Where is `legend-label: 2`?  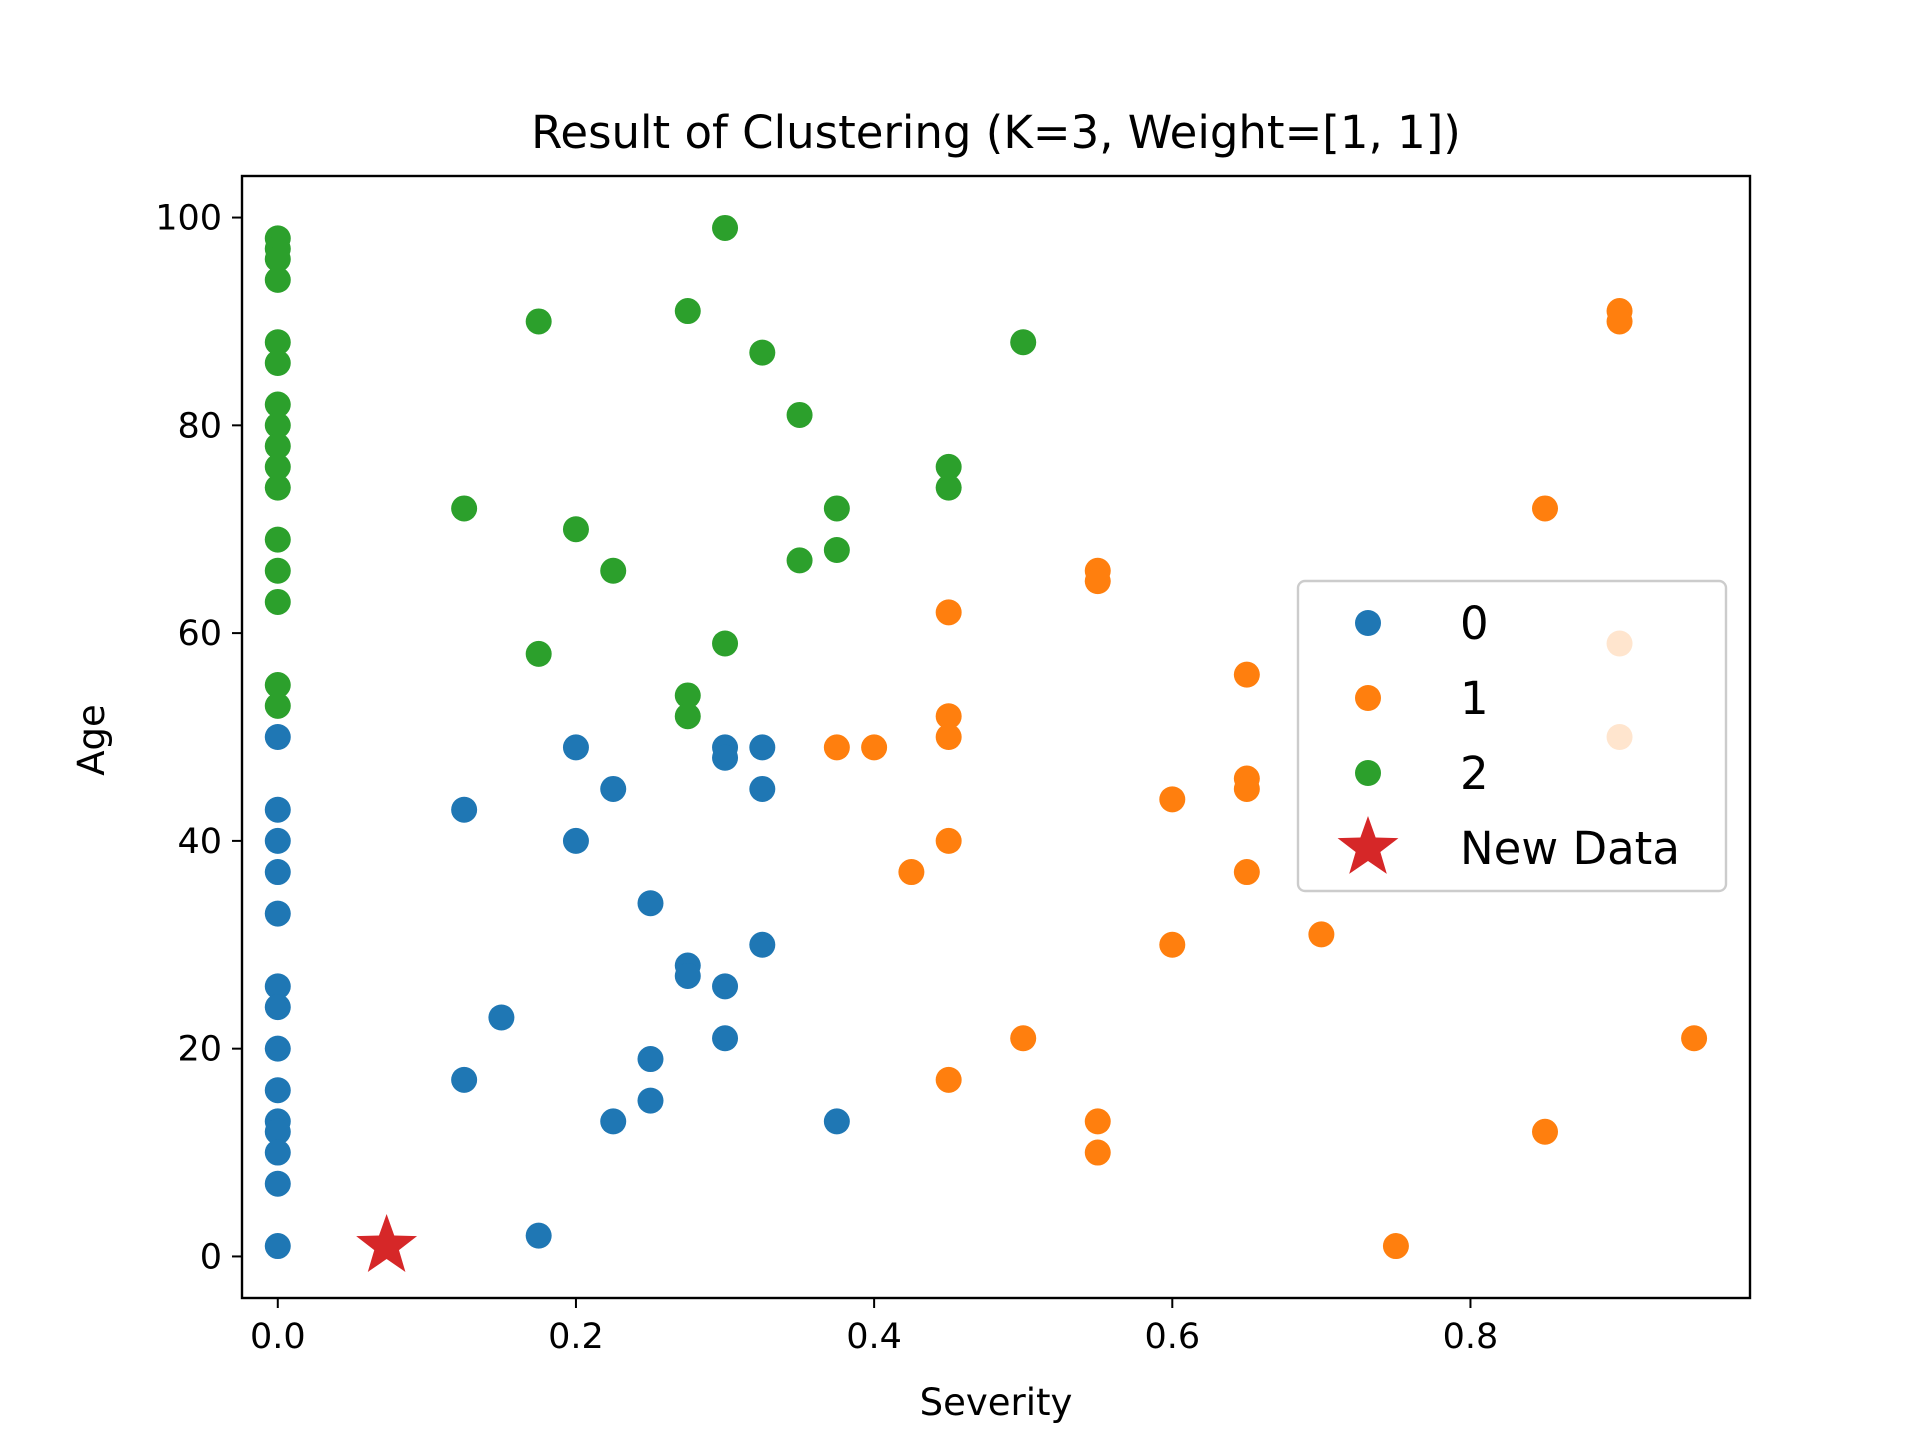 legend-label: 2 is located at coordinates (1474, 773).